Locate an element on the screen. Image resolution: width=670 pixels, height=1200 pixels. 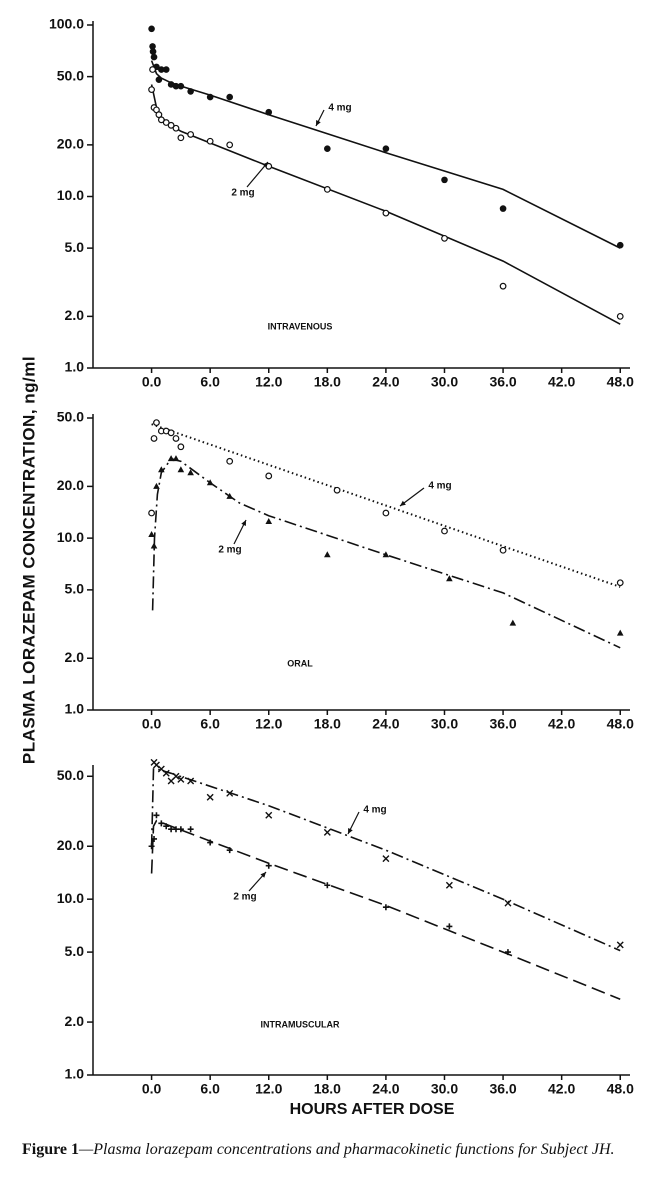
annotation: INTRAMUSCULAR is located at coordinates (300, 1024).